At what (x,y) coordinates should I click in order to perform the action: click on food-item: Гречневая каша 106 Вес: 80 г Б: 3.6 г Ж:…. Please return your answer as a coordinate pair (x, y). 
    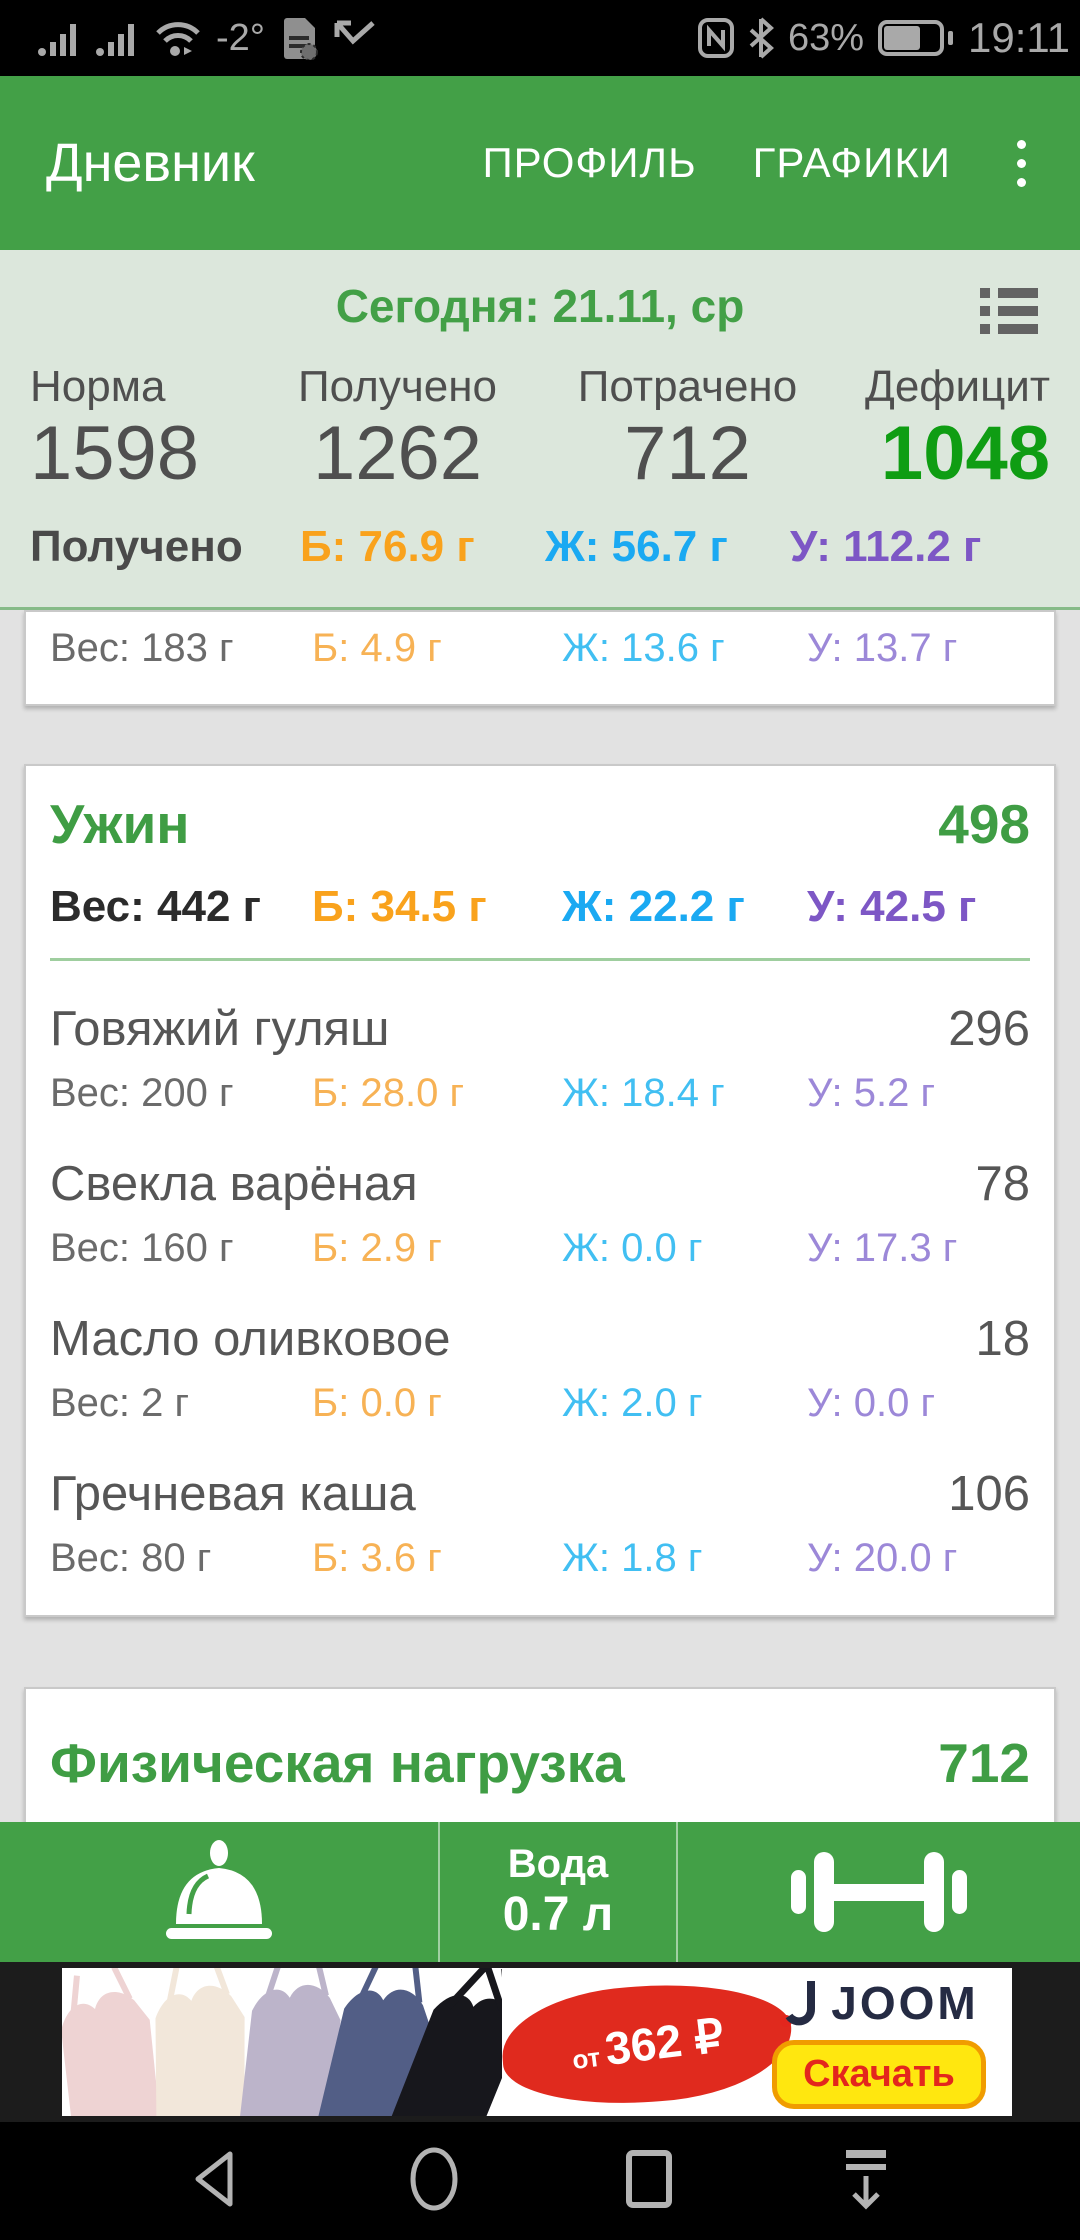
    Looking at the image, I should click on (540, 1523).